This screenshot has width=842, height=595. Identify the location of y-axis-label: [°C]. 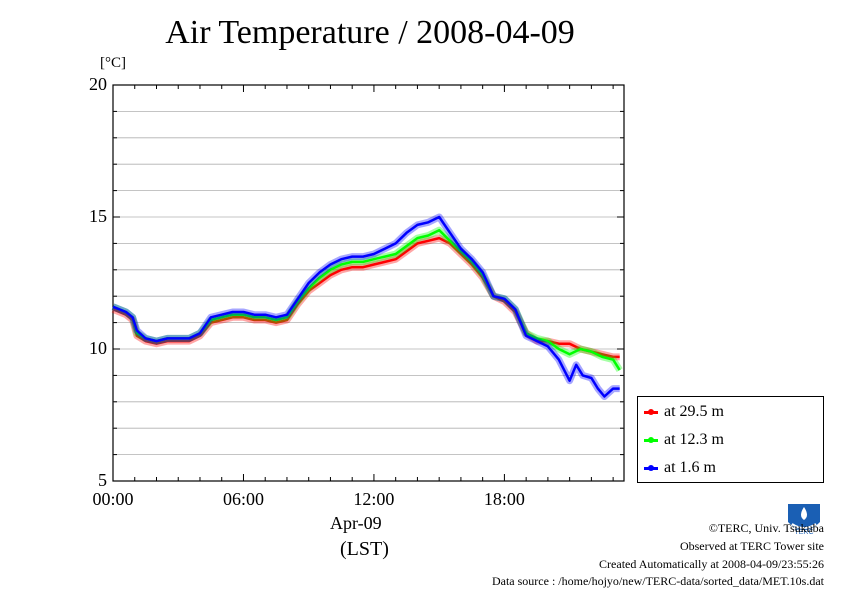
(113, 63).